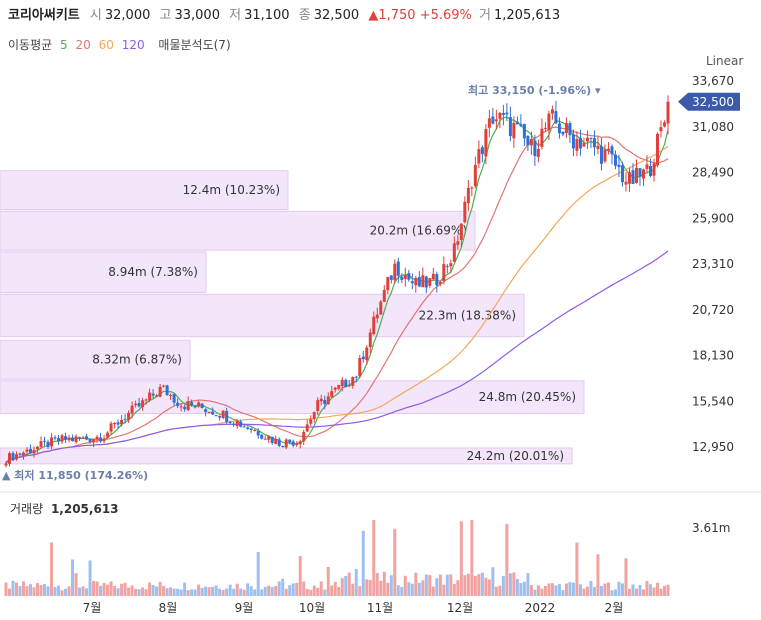 This screenshot has width=761, height=620. I want to click on last-price-tag, so click(709, 101).